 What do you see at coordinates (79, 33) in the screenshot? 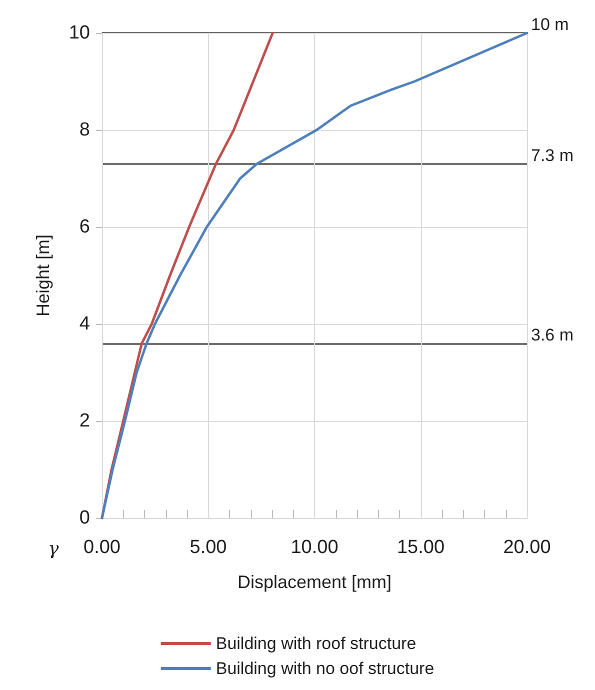
I see `y-tick-label: 10` at bounding box center [79, 33].